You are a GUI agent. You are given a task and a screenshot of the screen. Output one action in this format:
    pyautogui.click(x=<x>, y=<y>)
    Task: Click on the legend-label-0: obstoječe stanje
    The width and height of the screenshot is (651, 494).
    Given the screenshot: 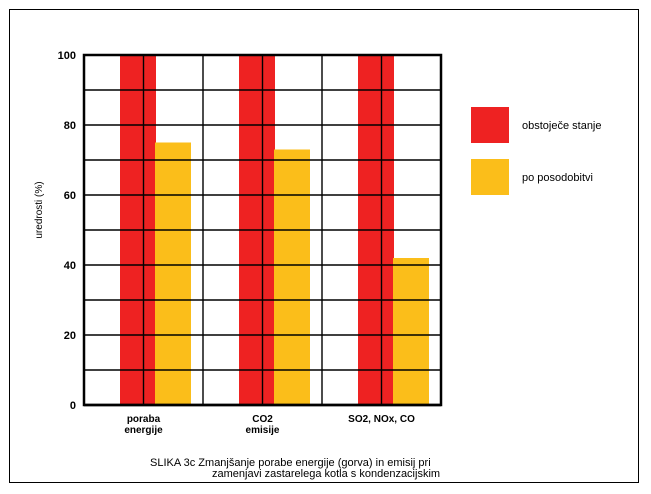 What is the action you would take?
    pyautogui.click(x=562, y=126)
    